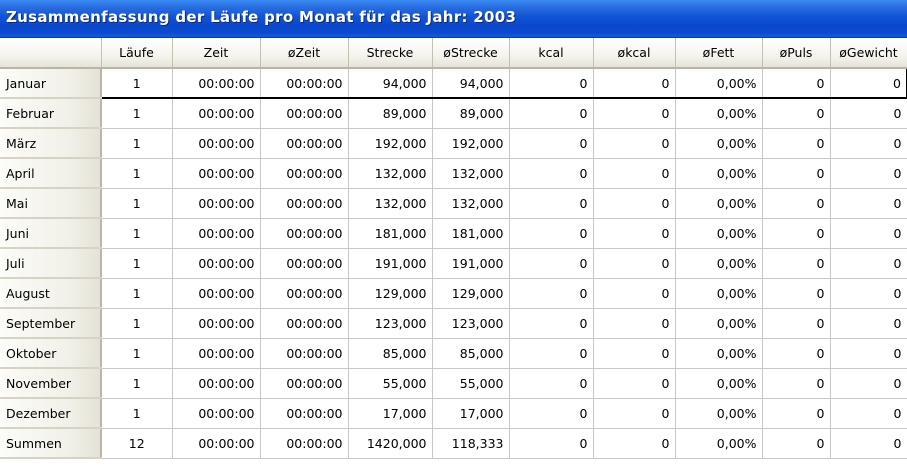  I want to click on cell-strecke: 1420,000, so click(390, 443).